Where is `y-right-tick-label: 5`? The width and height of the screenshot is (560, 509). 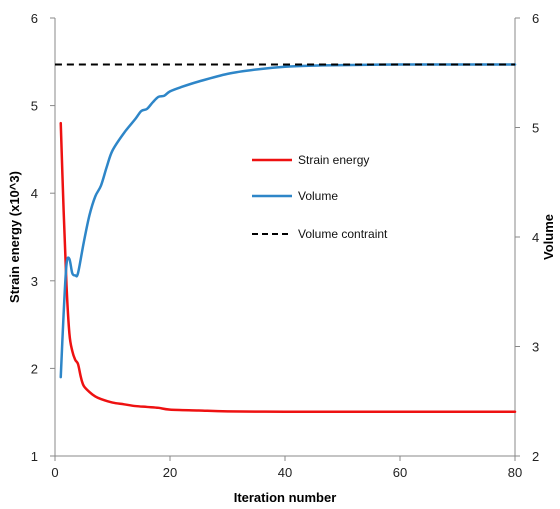 y-right-tick-label: 5 is located at coordinates (535, 128).